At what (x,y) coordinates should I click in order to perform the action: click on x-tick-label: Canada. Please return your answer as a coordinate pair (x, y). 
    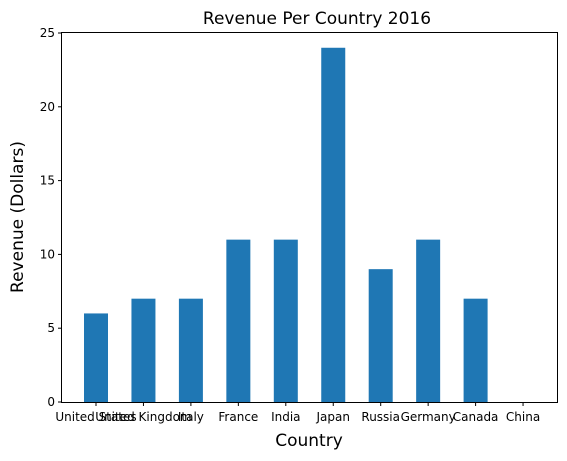
    Looking at the image, I should click on (476, 417).